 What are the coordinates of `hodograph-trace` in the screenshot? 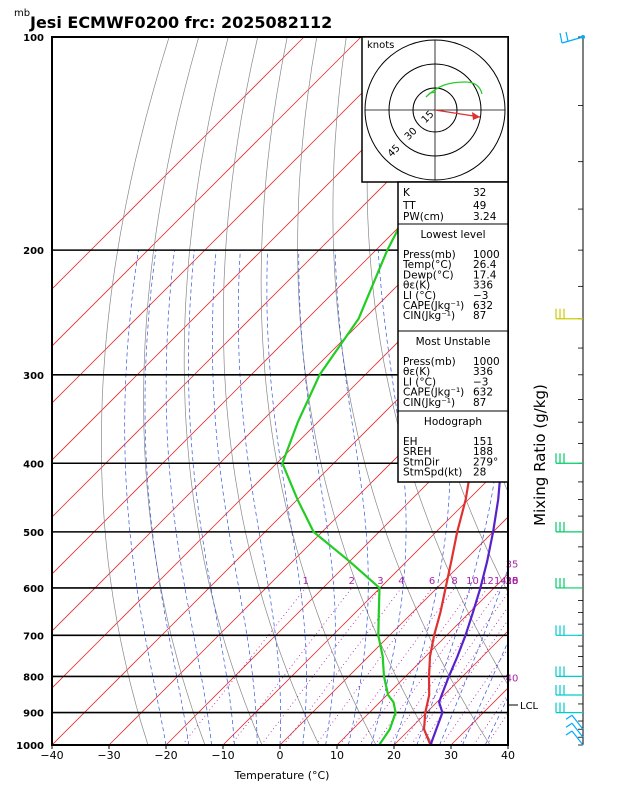 It's located at (454, 89).